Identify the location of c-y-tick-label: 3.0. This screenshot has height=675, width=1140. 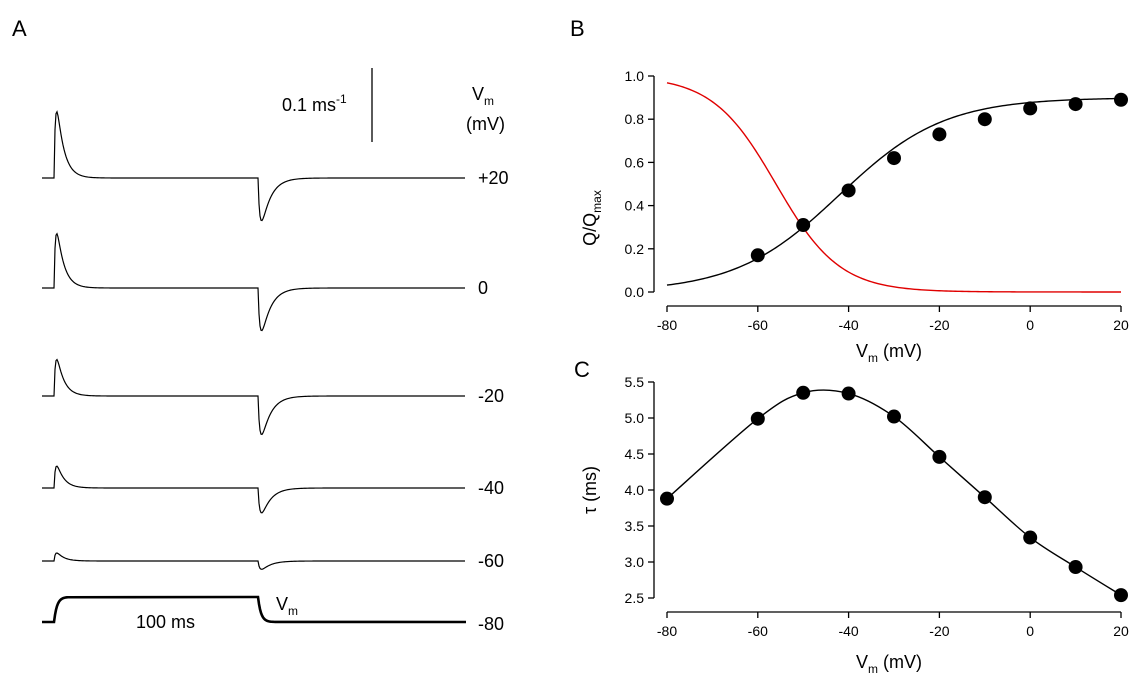
(635, 562).